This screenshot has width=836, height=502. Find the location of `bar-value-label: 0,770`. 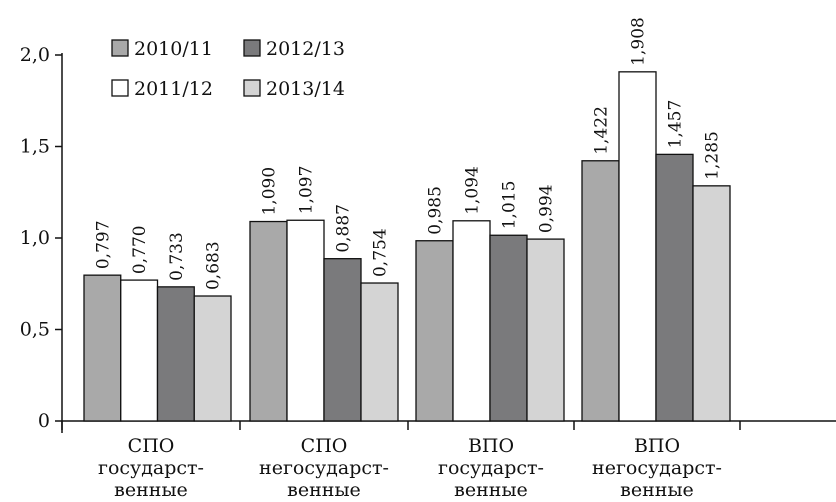

bar-value-label: 0,770 is located at coordinates (140, 249).